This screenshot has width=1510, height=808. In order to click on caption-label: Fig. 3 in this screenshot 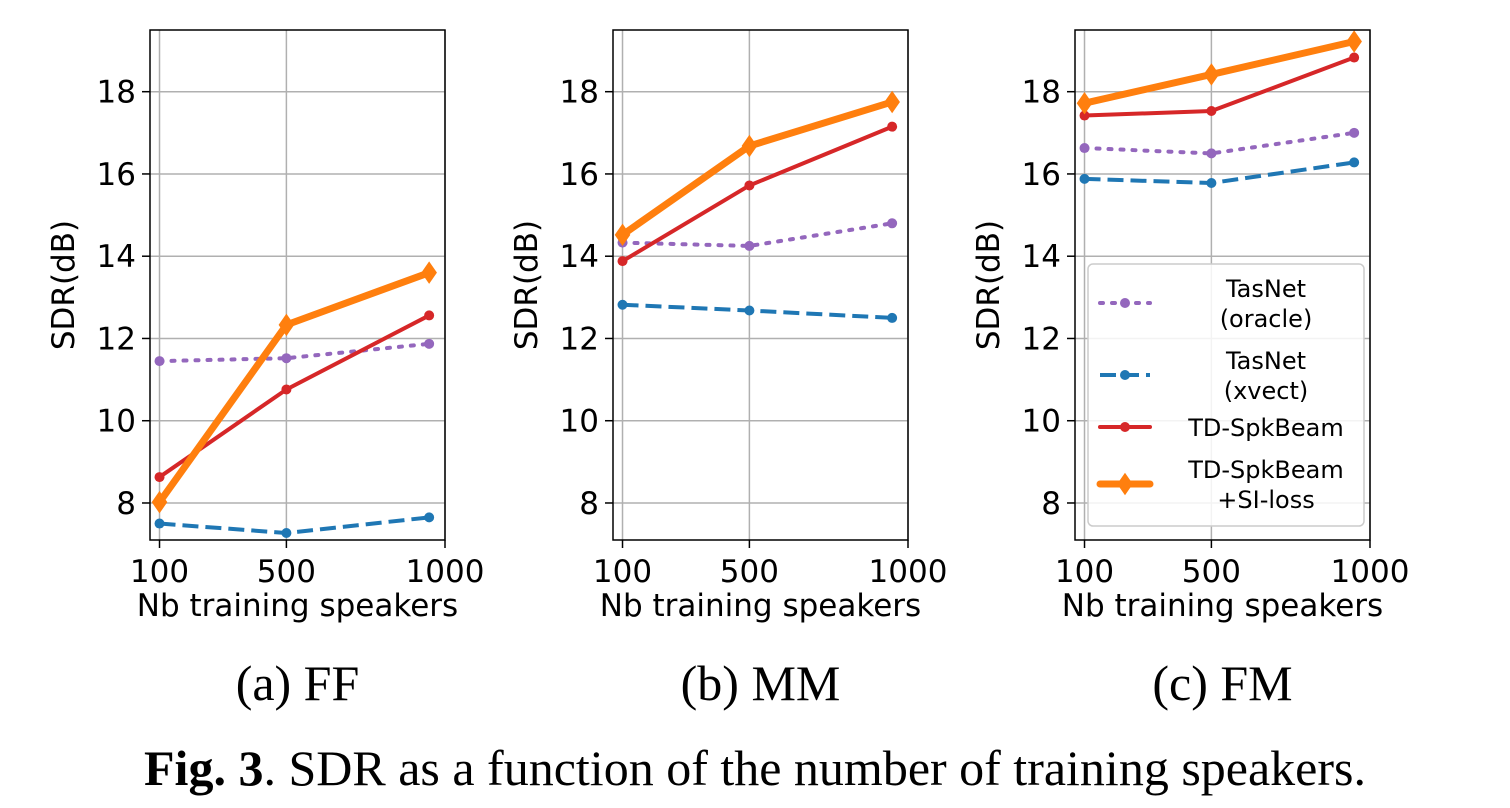, I will do `click(203, 768)`.